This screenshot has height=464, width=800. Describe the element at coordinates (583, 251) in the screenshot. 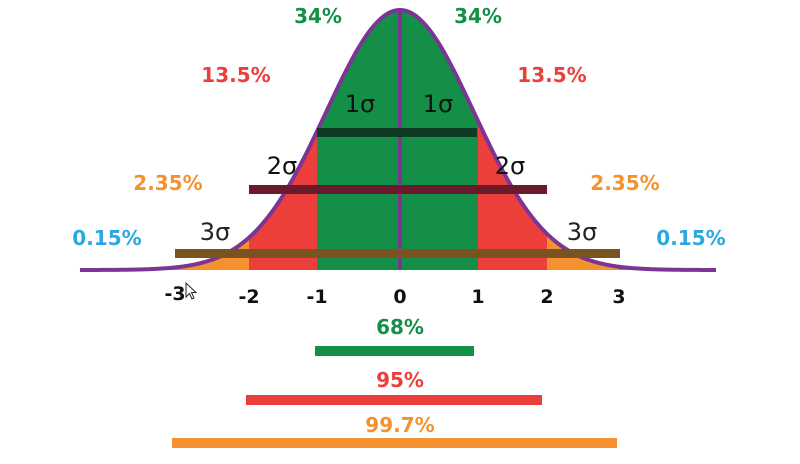

I see `region-2-3-right` at that location.